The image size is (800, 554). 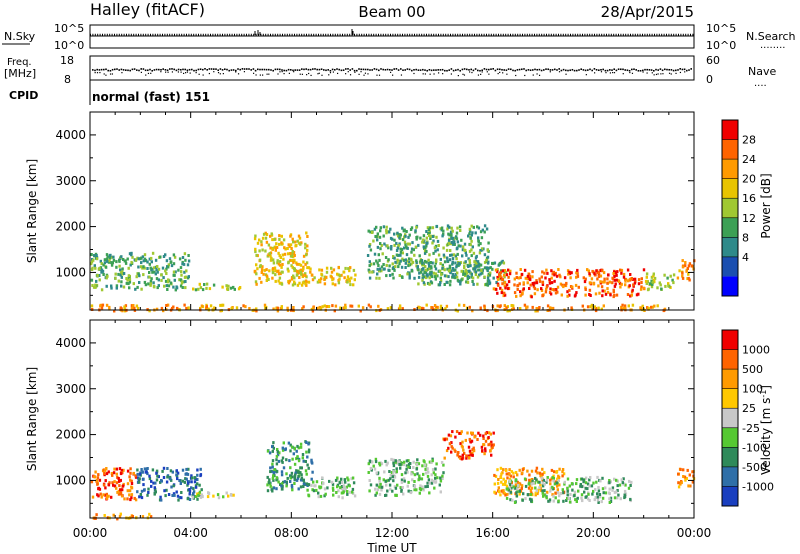 What do you see at coordinates (694, 533) in the screenshot?
I see `x-tick-label: 00:00` at bounding box center [694, 533].